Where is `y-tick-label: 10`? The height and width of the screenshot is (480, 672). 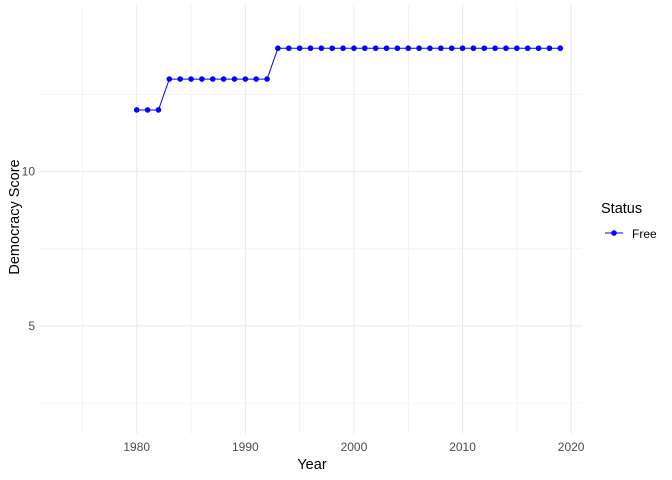 y-tick-label: 10 is located at coordinates (29, 172).